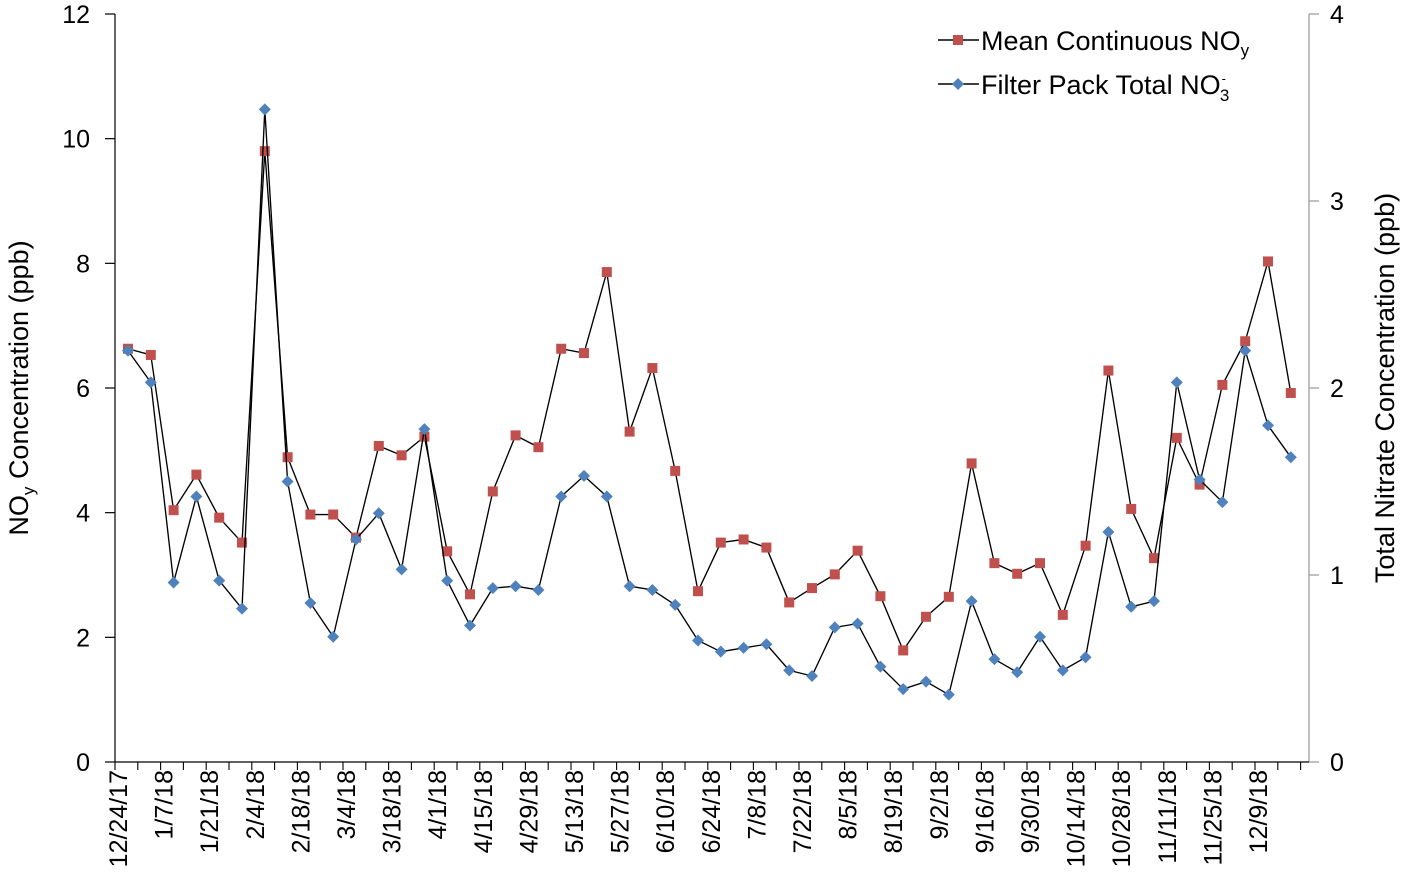 This screenshot has height=889, width=1403. What do you see at coordinates (1385, 388) in the screenshot?
I see `y2-axis-title: Total Nitrate Concentration (ppb)` at bounding box center [1385, 388].